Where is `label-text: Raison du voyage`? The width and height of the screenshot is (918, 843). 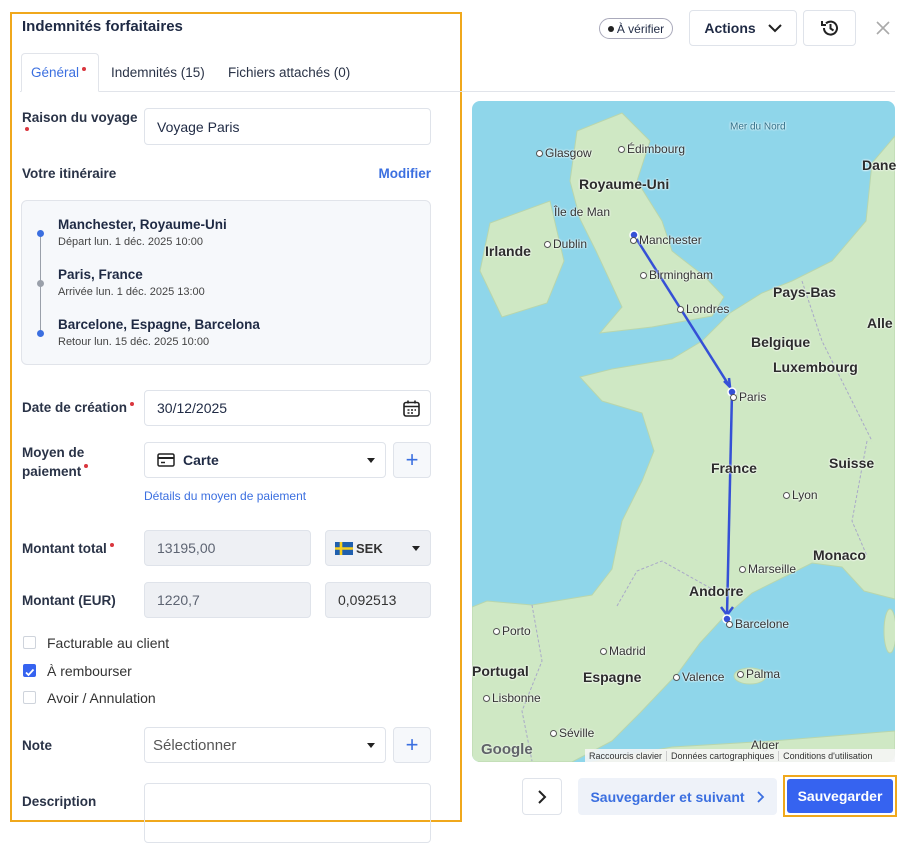
label-text: Raison du voyage is located at coordinates (80, 117).